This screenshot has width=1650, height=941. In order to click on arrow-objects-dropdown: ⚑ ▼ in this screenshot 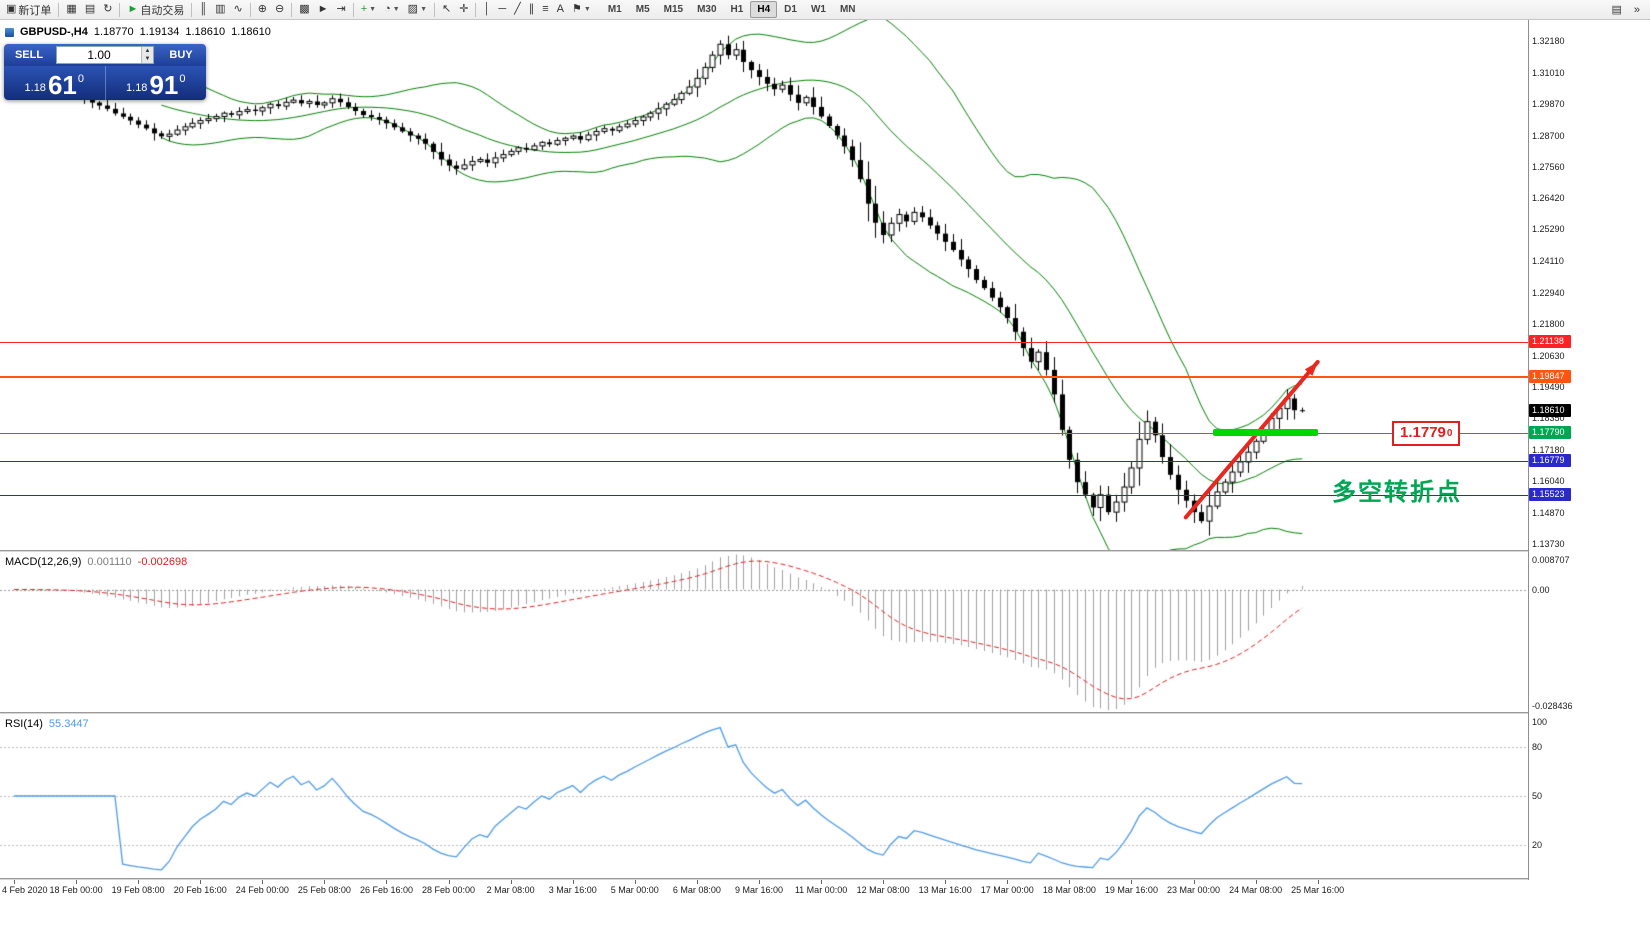, I will do `click(581, 10)`.